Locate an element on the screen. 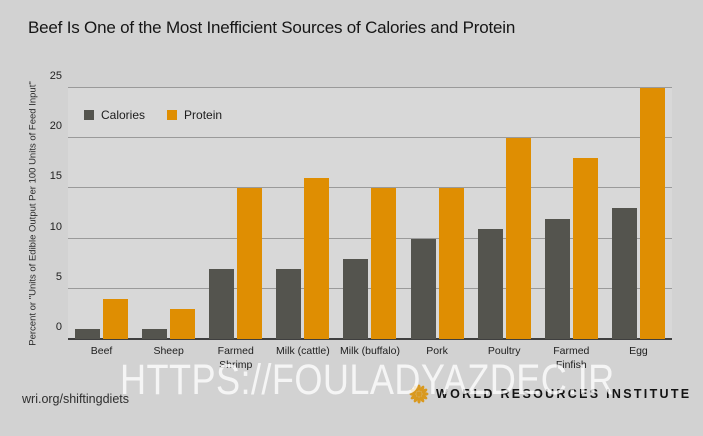  y-tick-label: 15 is located at coordinates (55, 176).